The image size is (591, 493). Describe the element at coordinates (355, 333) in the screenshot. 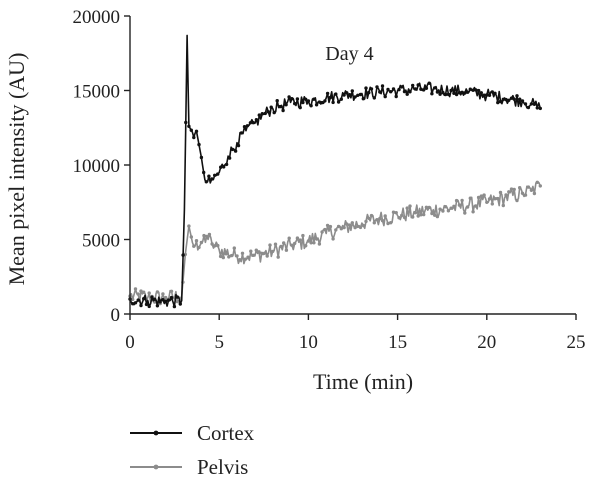

I see `x-ticks: 0 5 10 15 20 25` at that location.